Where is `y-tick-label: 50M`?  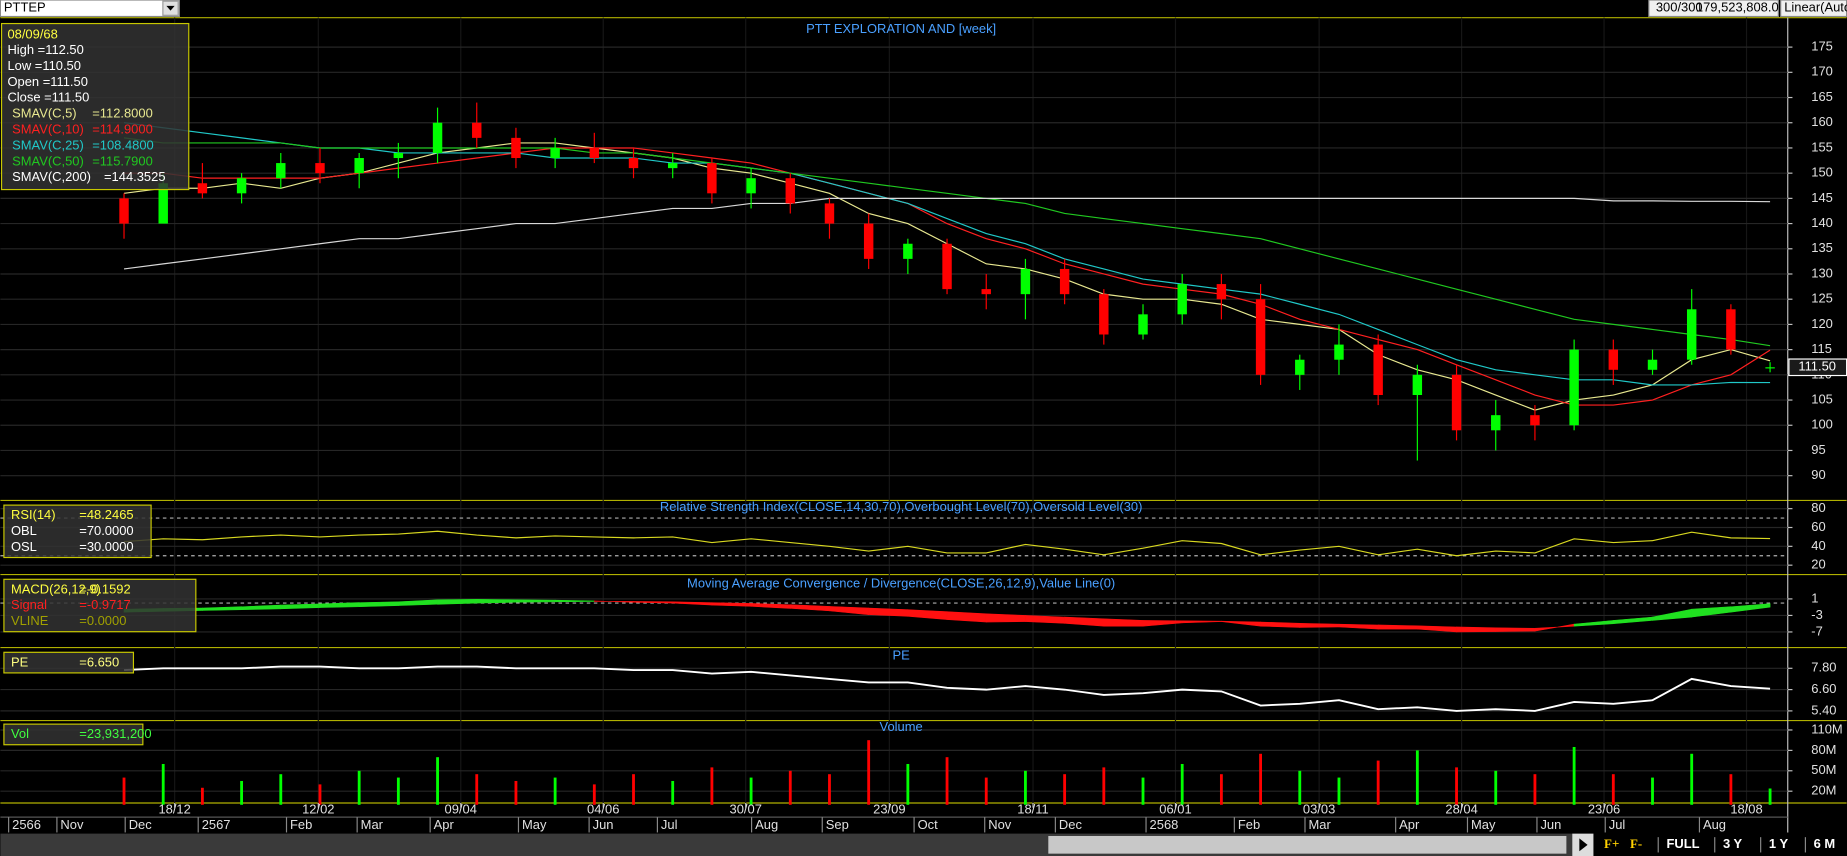 y-tick-label: 50M is located at coordinates (1823, 769).